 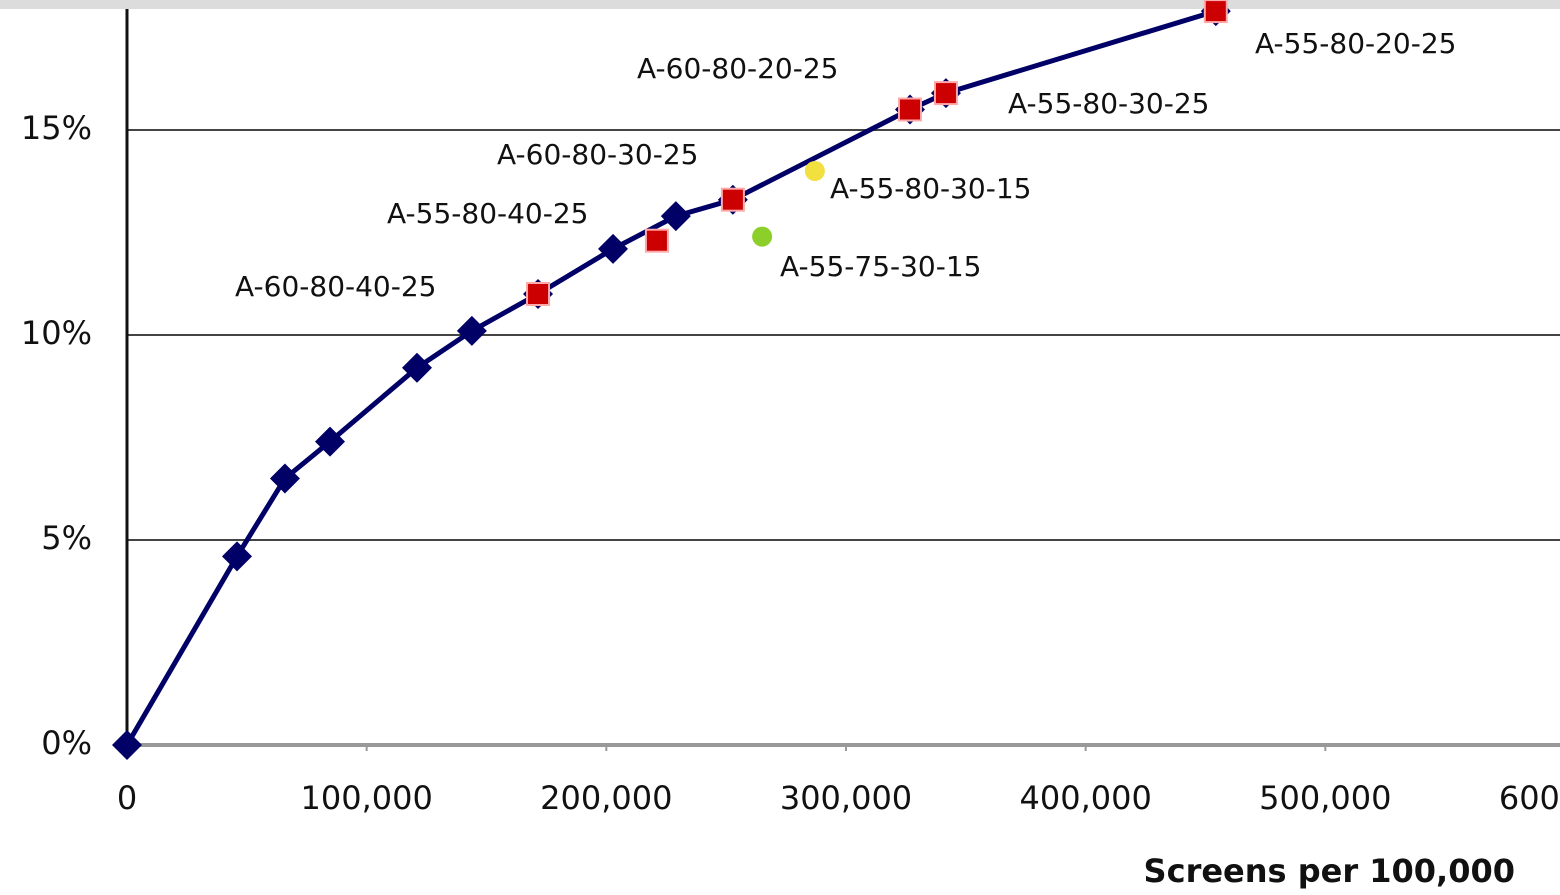 I want to click on x-tick-label: 400,000, so click(x=1086, y=798).